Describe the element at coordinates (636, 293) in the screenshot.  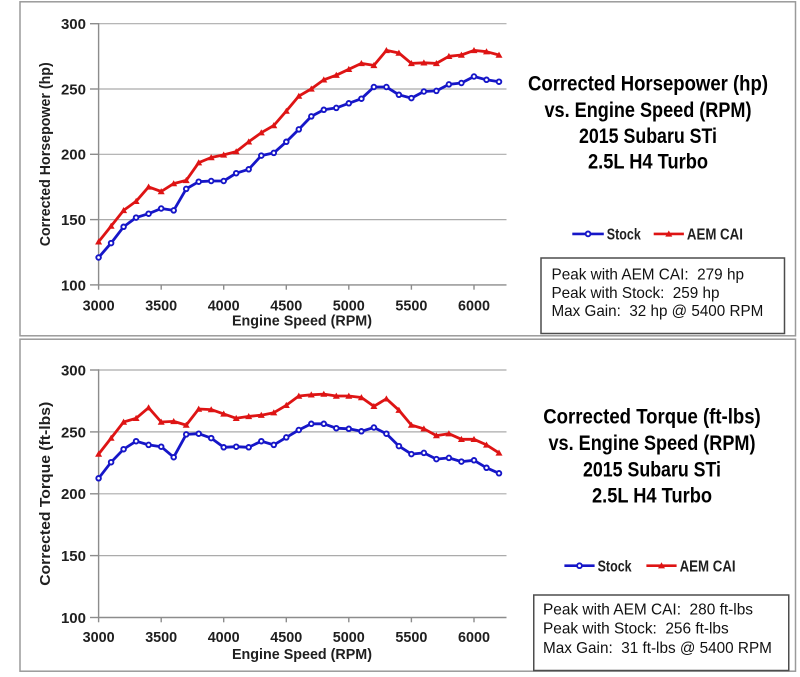
I see `svg-text: Peak with Stock: 259 hp` at that location.